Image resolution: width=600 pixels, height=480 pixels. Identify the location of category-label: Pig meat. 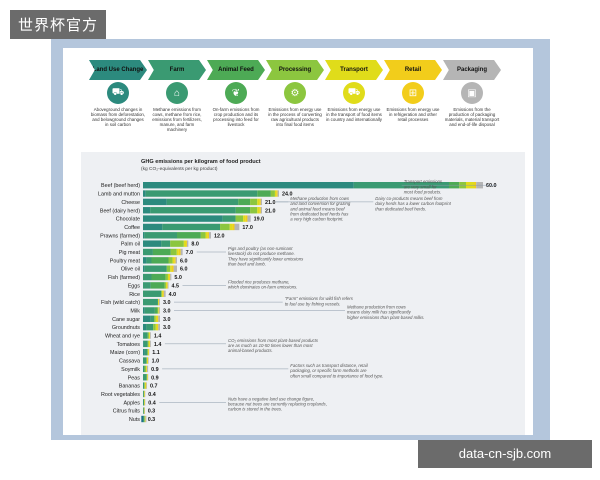
(130, 253).